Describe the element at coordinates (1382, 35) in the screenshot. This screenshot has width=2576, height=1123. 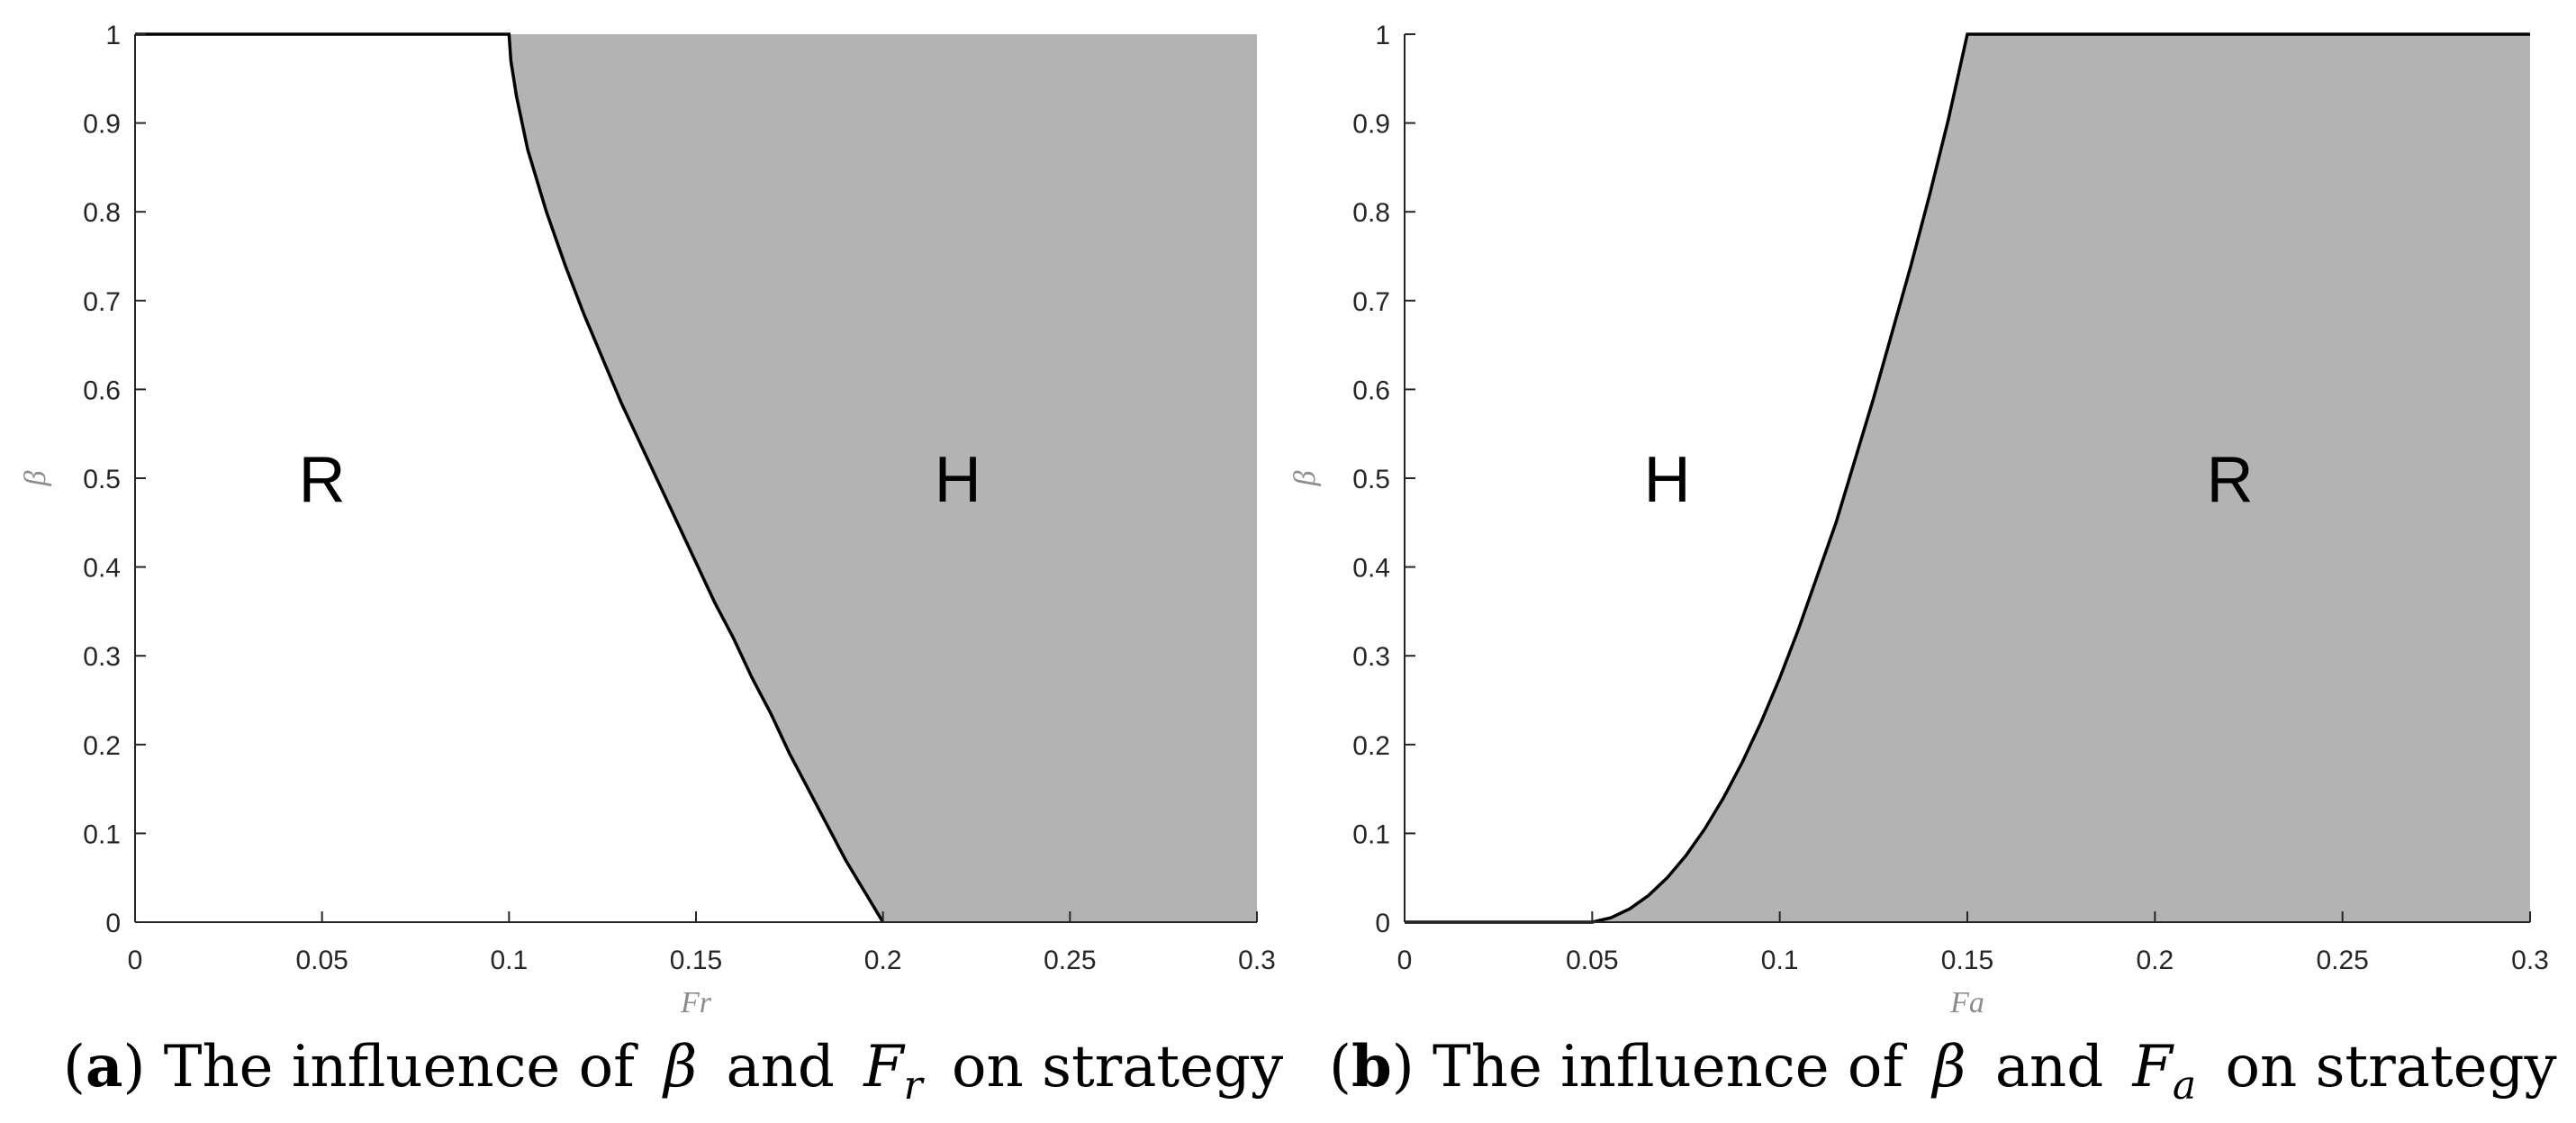
I see `y-tick-label-b: 1` at that location.